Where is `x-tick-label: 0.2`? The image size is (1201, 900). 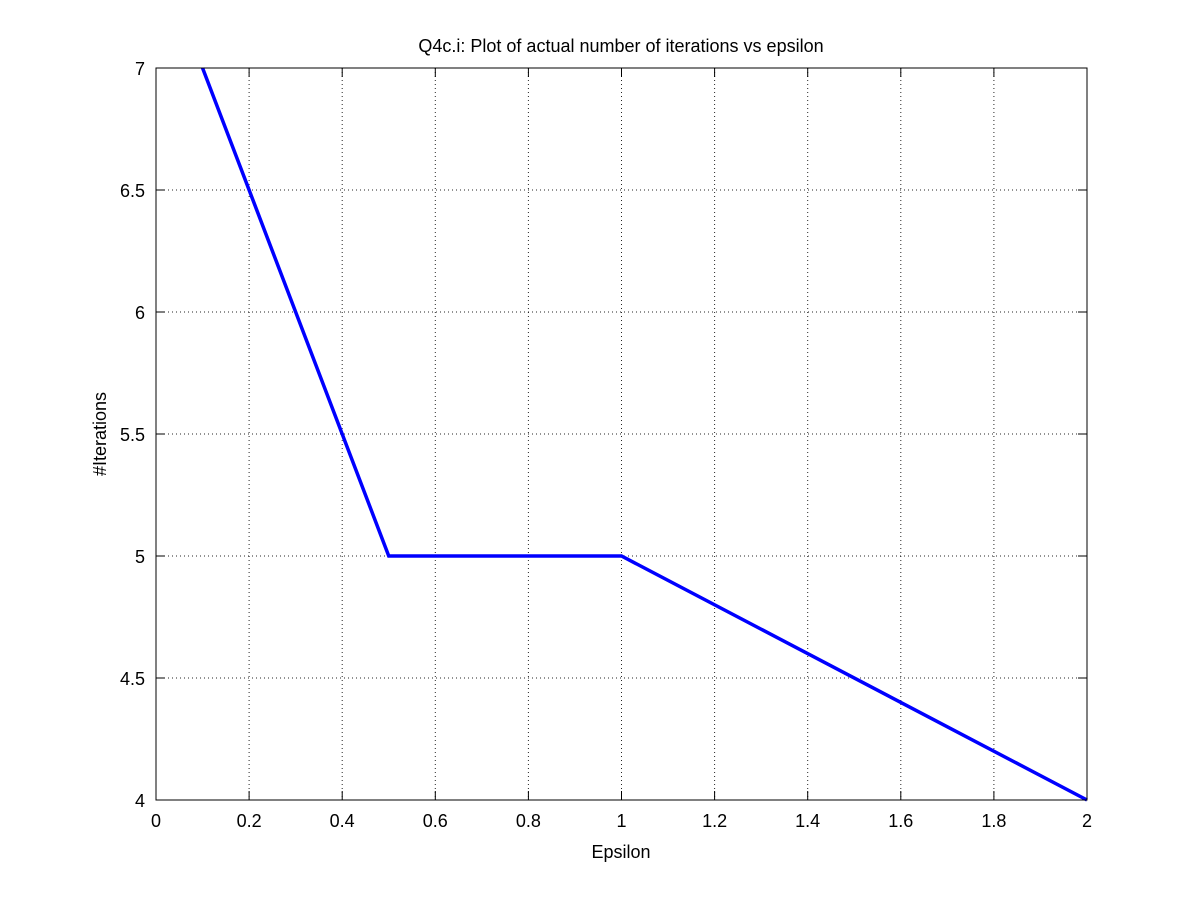 x-tick-label: 0.2 is located at coordinates (249, 821).